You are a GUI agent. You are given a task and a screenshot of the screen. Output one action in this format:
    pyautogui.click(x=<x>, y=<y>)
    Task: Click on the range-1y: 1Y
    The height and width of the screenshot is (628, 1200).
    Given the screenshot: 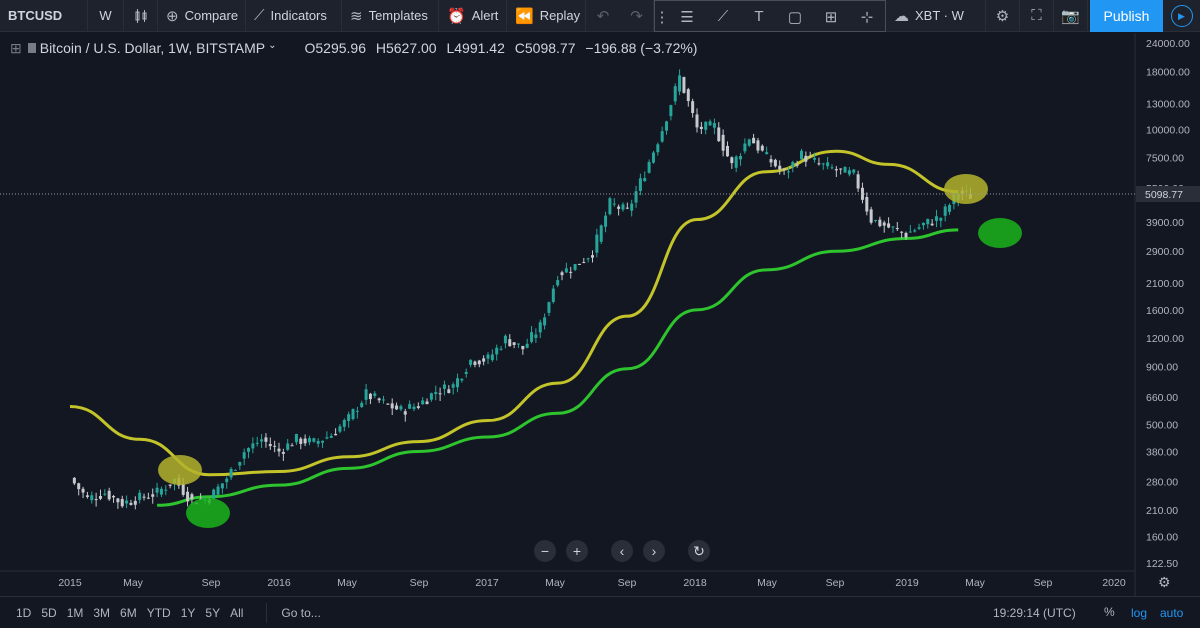 What is the action you would take?
    pyautogui.click(x=188, y=612)
    